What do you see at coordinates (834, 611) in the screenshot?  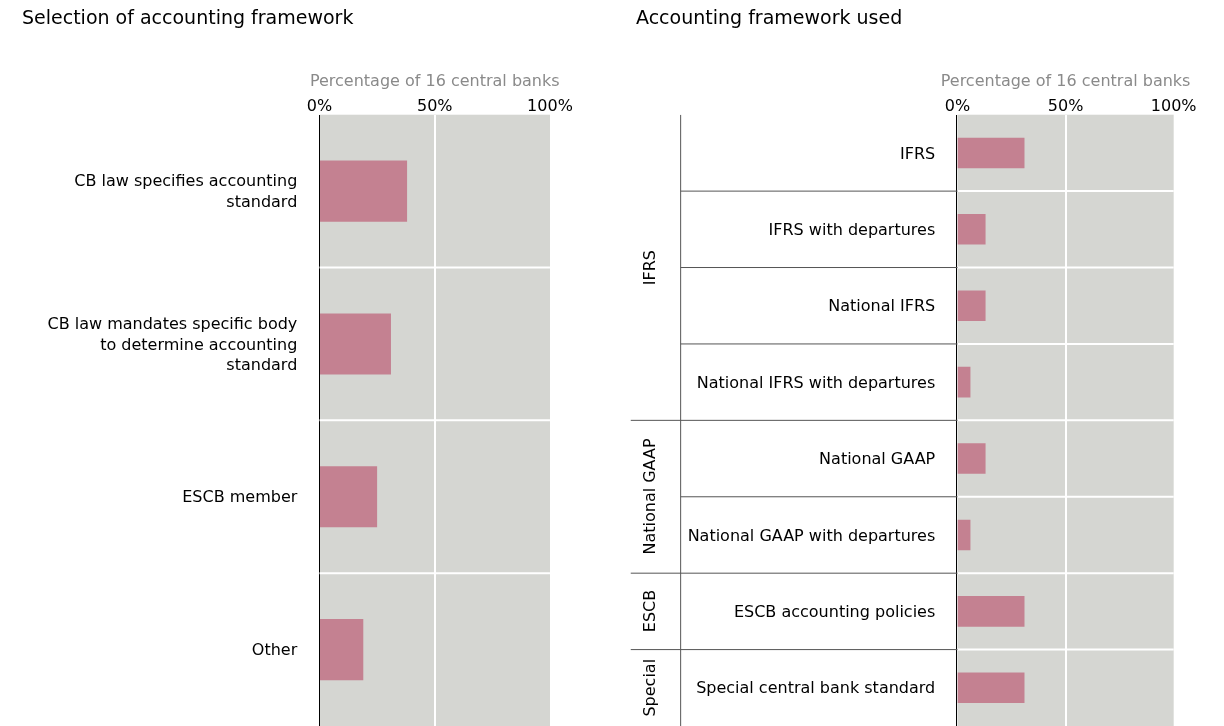 I see `y-tick-label: ESCB accounting policies` at bounding box center [834, 611].